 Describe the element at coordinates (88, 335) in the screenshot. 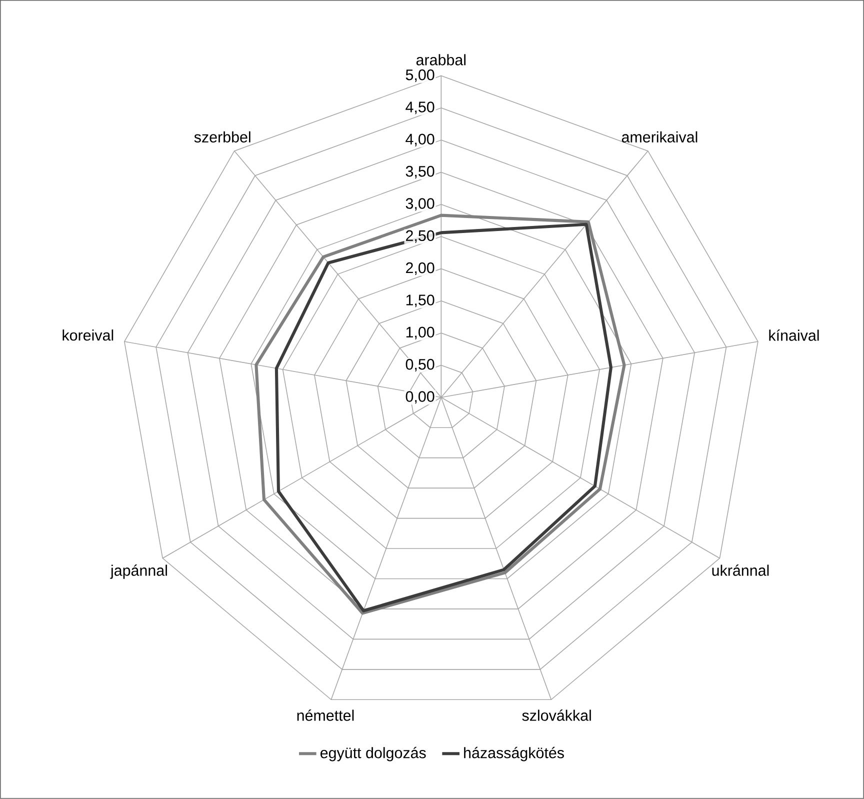

I see `spoke-label: koreival` at that location.